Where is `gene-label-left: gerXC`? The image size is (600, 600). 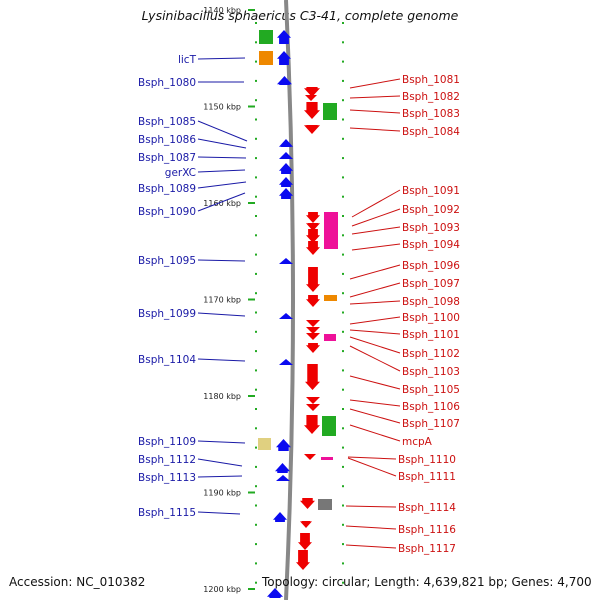
gene-label-left: gerXC is located at coordinates (180, 173).